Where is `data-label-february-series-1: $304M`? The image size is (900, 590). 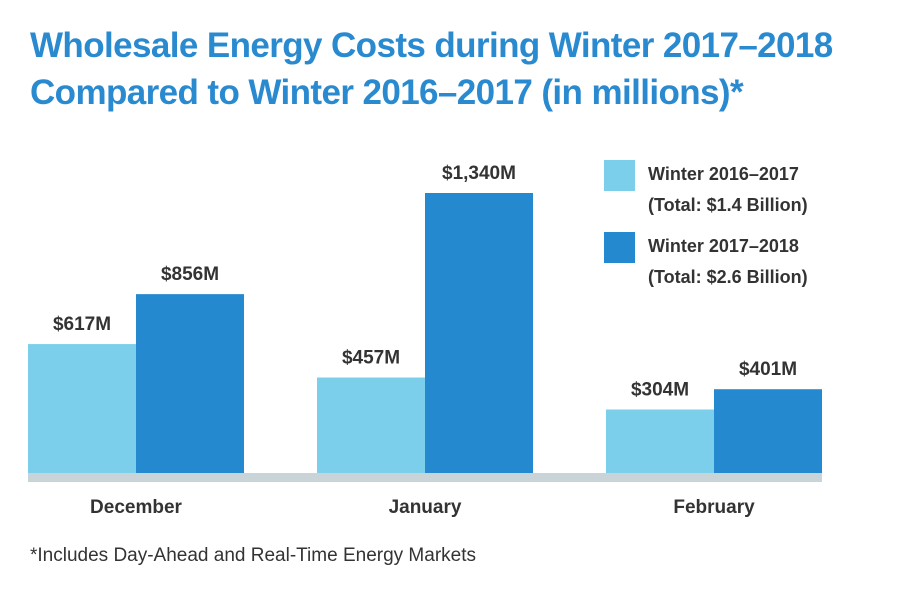
data-label-february-series-1: $304M is located at coordinates (660, 389).